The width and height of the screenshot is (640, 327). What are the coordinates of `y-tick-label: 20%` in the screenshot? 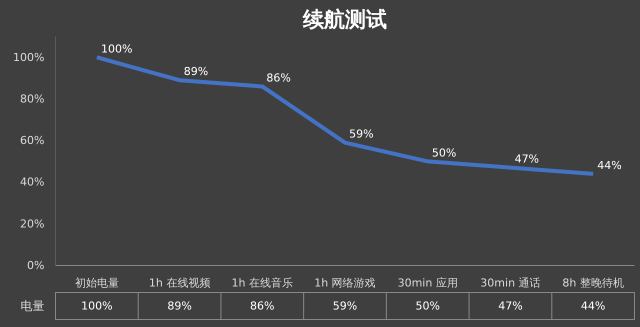 It's located at (32, 223).